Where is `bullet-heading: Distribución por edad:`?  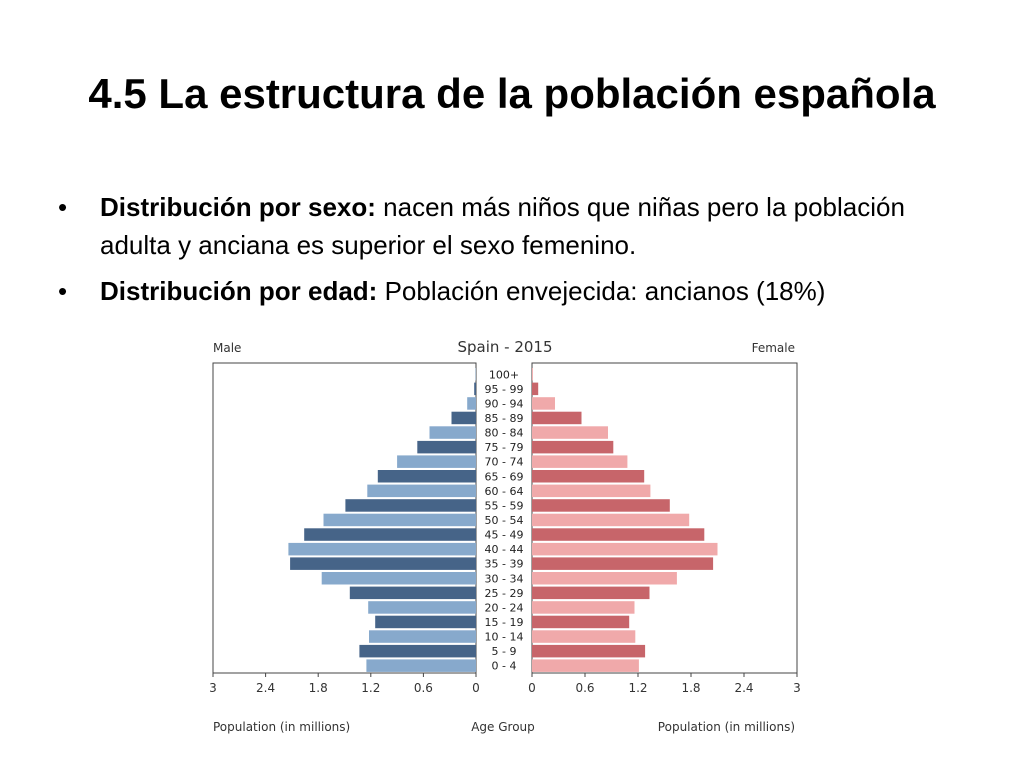 bullet-heading: Distribución por edad: is located at coordinates (239, 291).